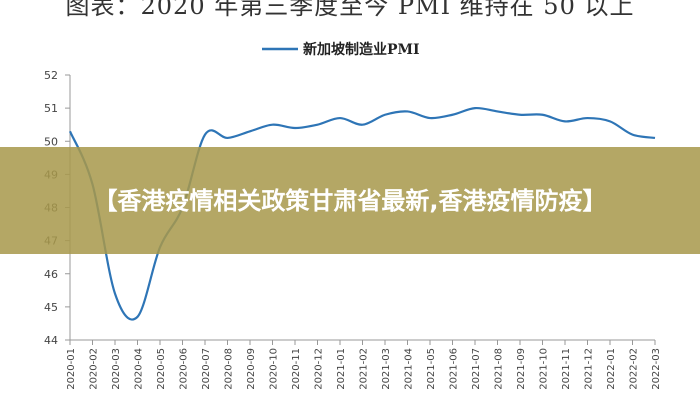 The height and width of the screenshot is (400, 700). I want to click on x-tick-label: 2020-12, so click(319, 369).